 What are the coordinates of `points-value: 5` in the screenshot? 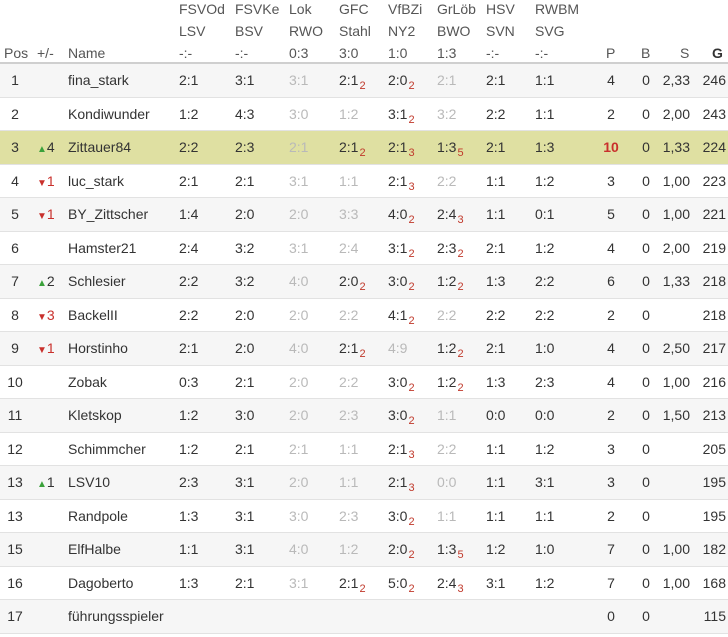 It's located at (611, 214).